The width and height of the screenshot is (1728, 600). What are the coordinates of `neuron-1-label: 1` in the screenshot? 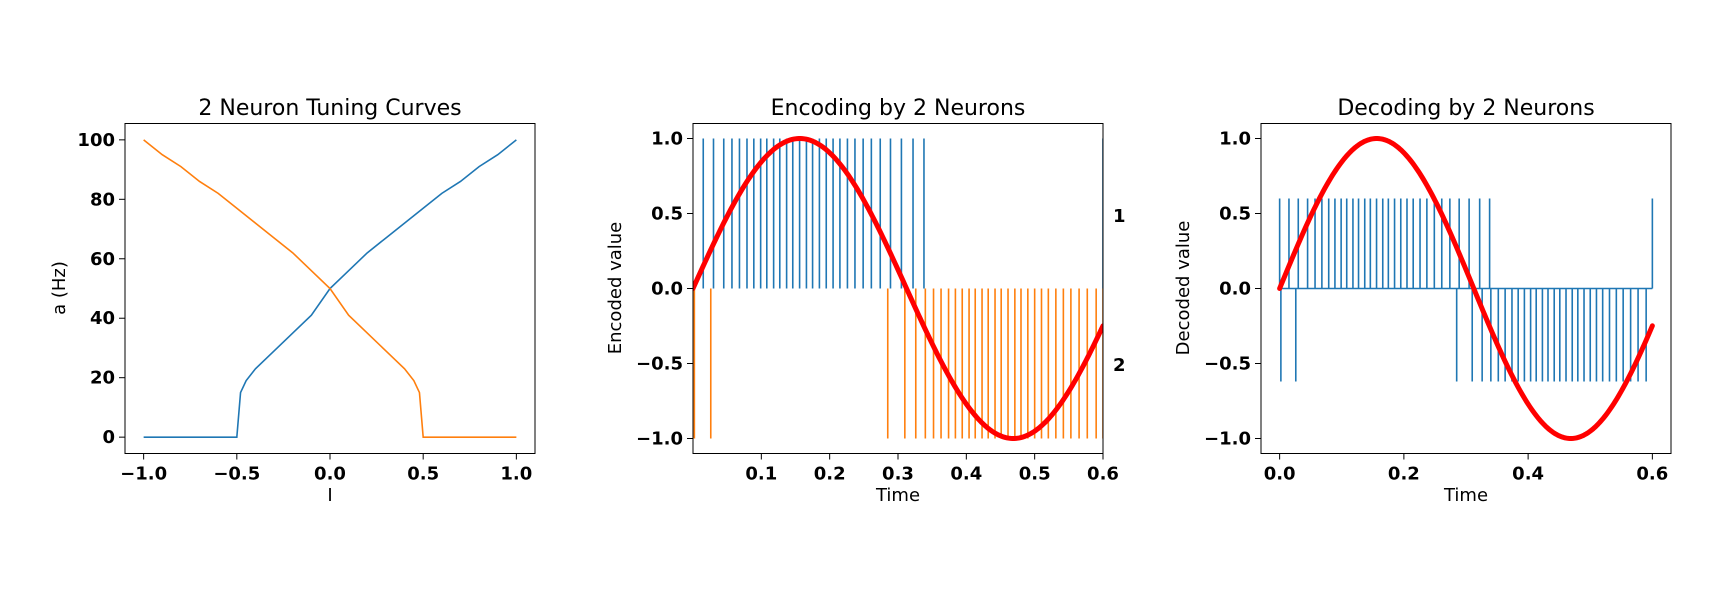 It's located at (1119, 216).